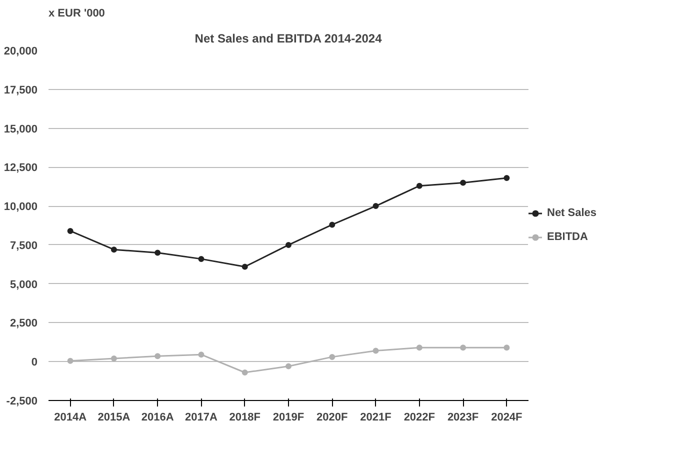 The height and width of the screenshot is (474, 699). Describe the element at coordinates (572, 213) in the screenshot. I see `legend-label: Net Sales` at that location.